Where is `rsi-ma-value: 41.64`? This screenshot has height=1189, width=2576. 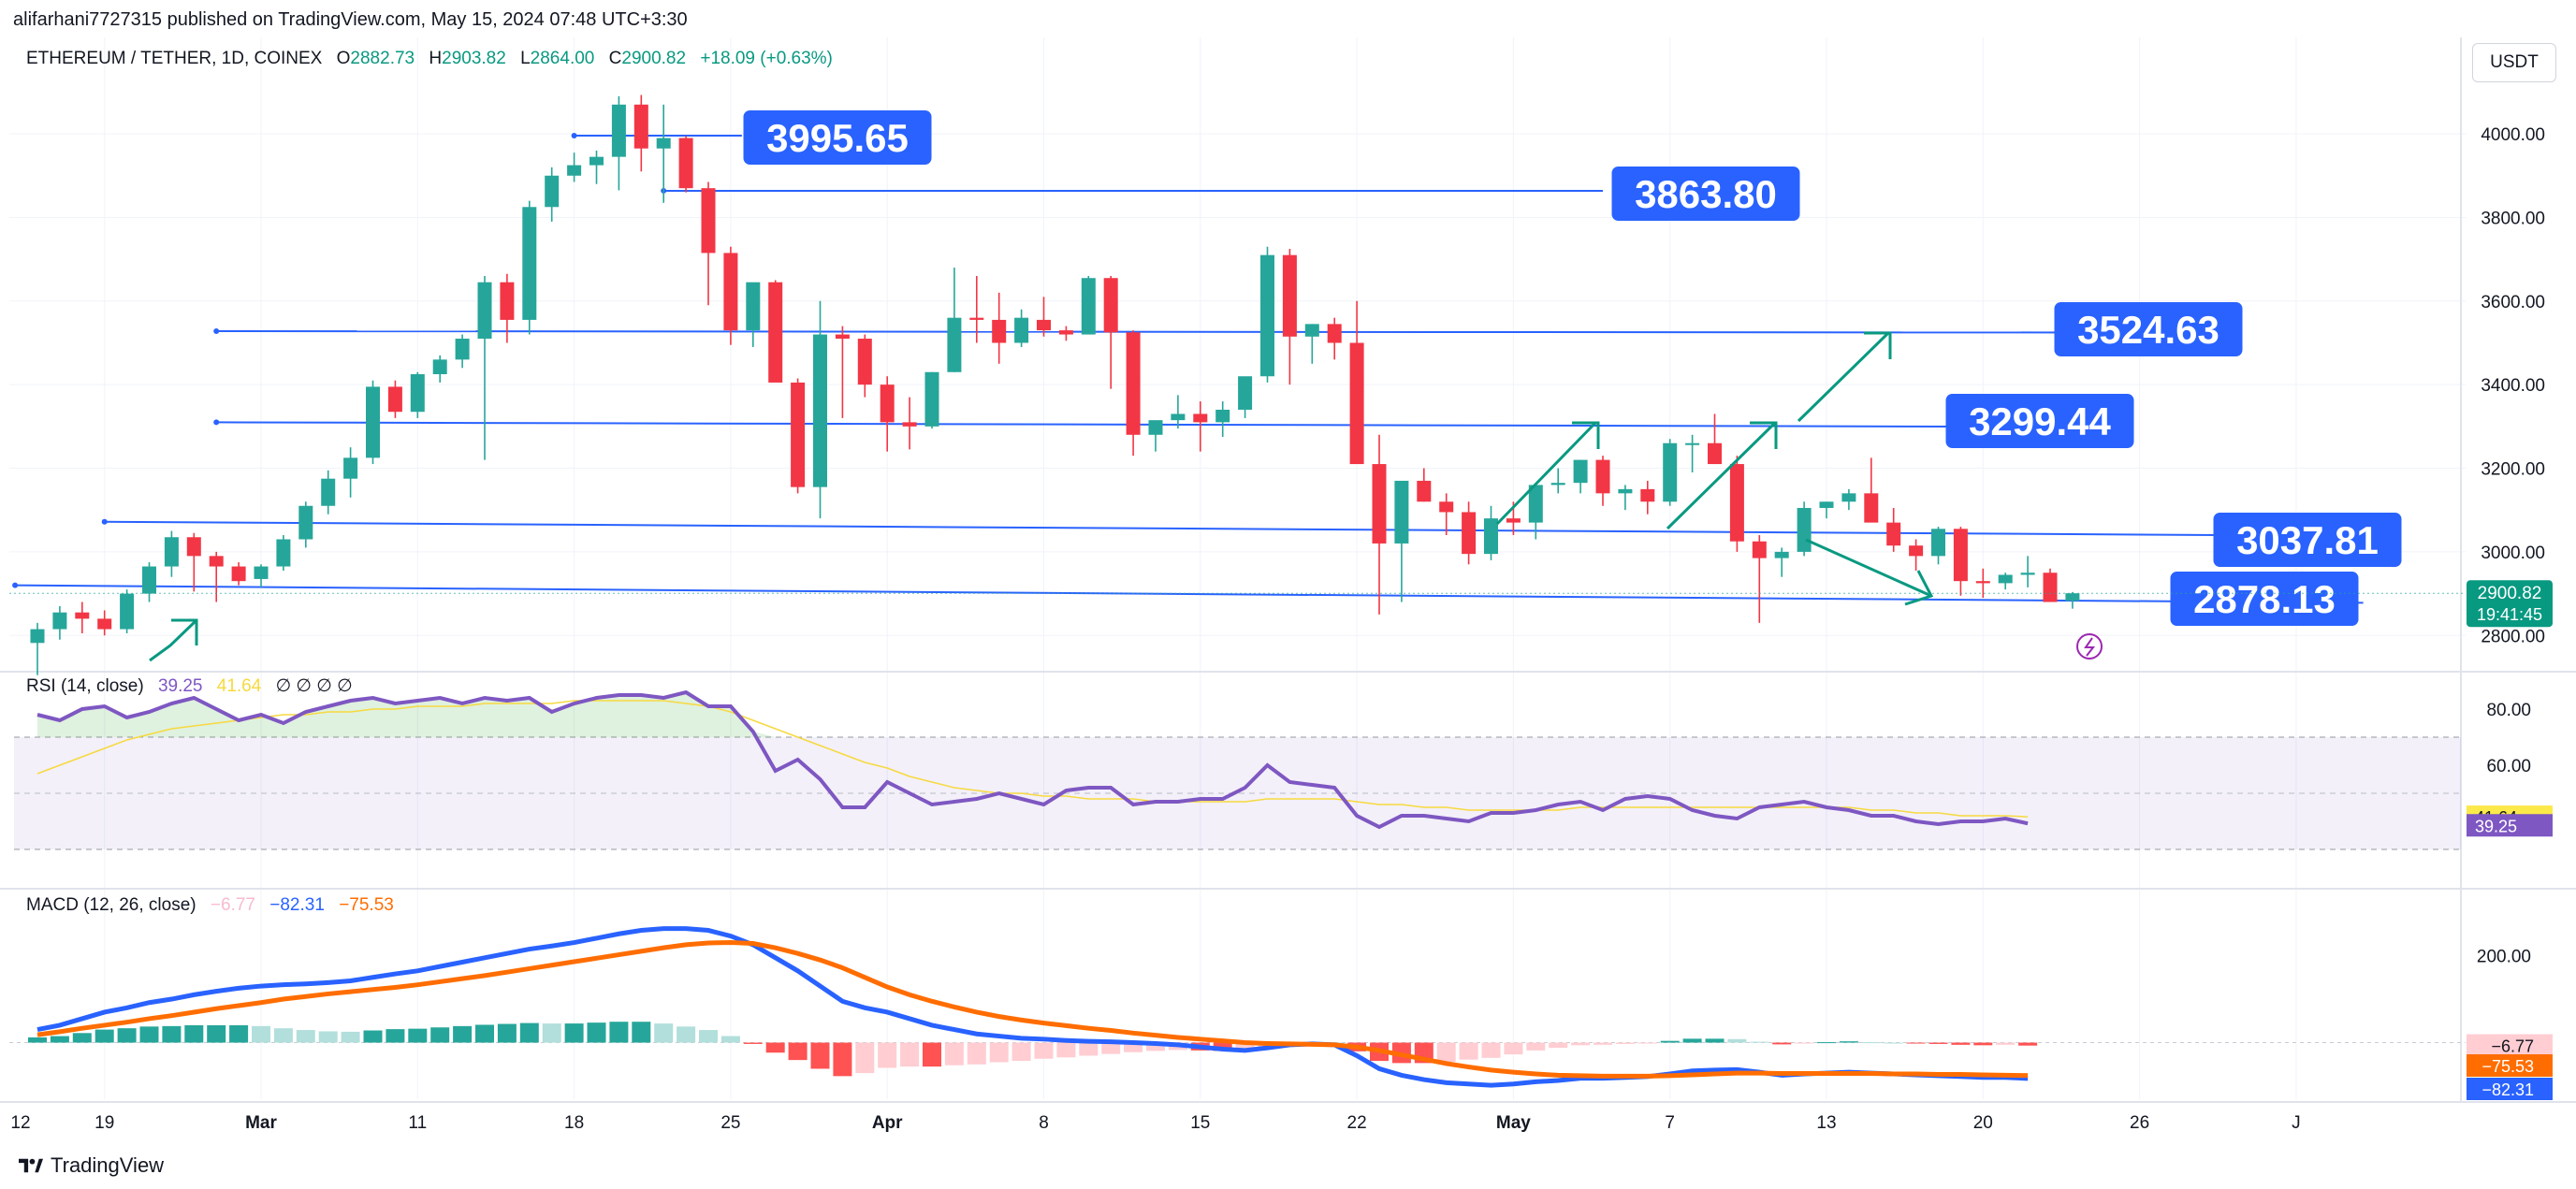 rsi-ma-value: 41.64 is located at coordinates (239, 686).